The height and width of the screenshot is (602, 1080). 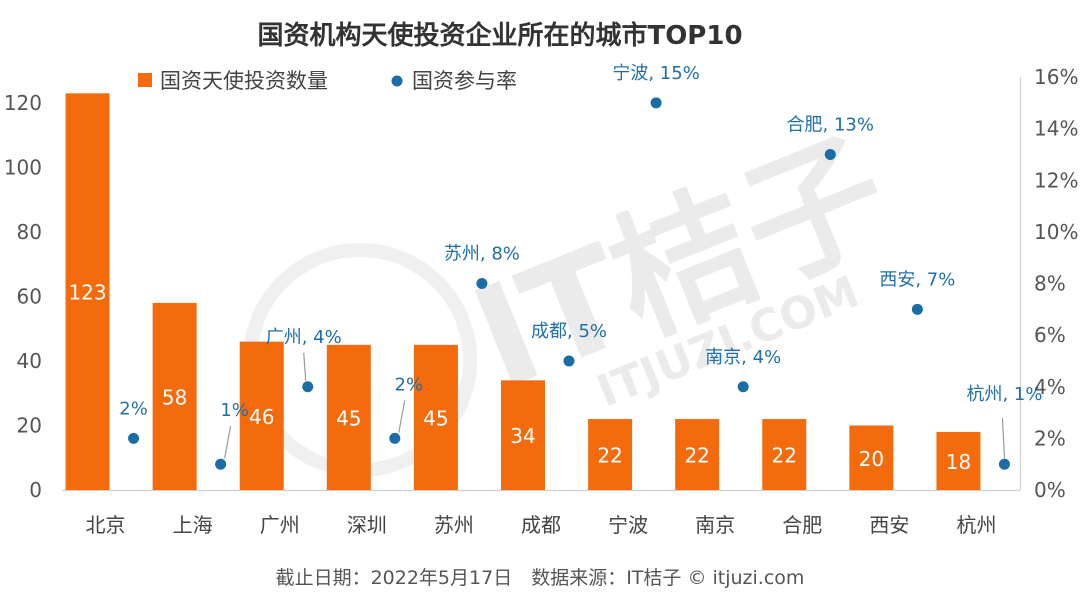 I want to click on rate-value-label: 西安, 7%, so click(x=917, y=279).